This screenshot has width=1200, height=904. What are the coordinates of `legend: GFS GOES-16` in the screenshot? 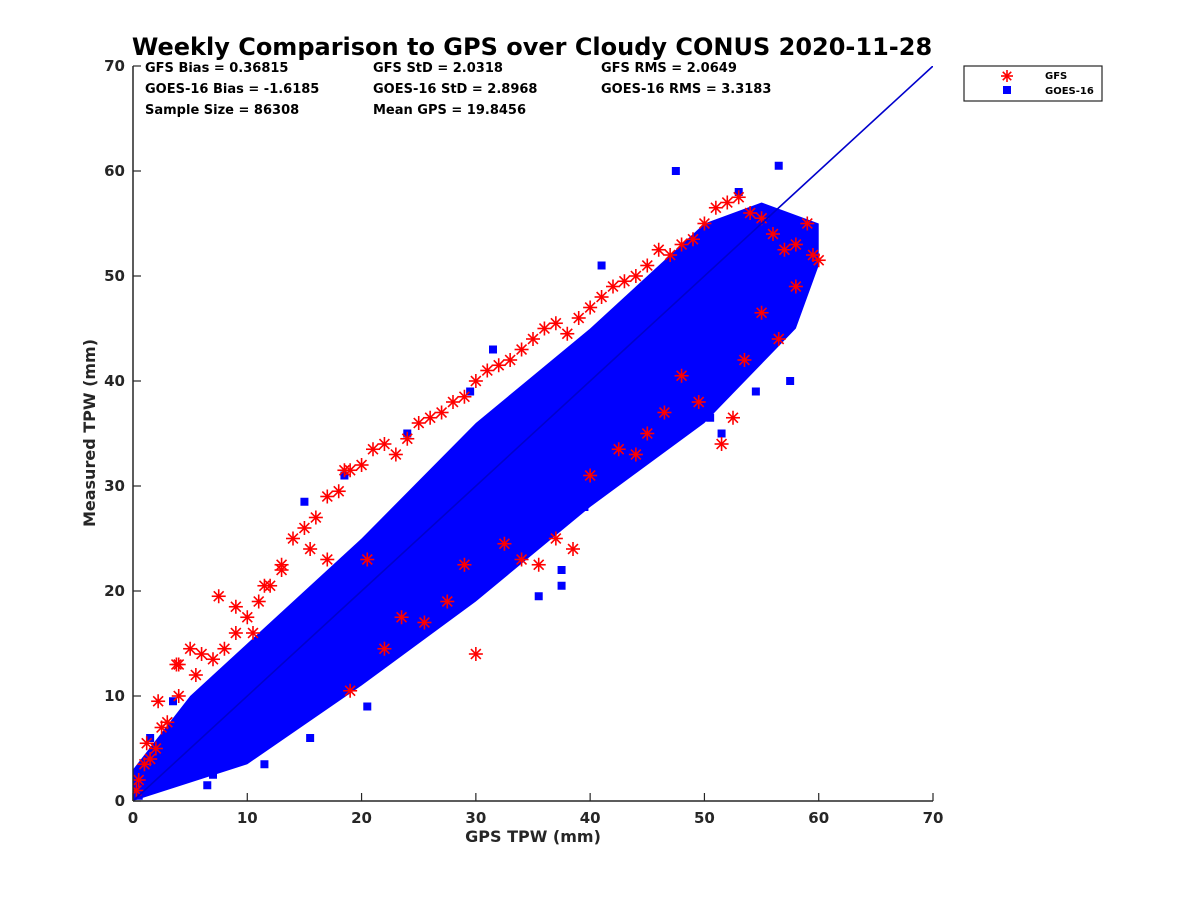 It's located at (1033, 83).